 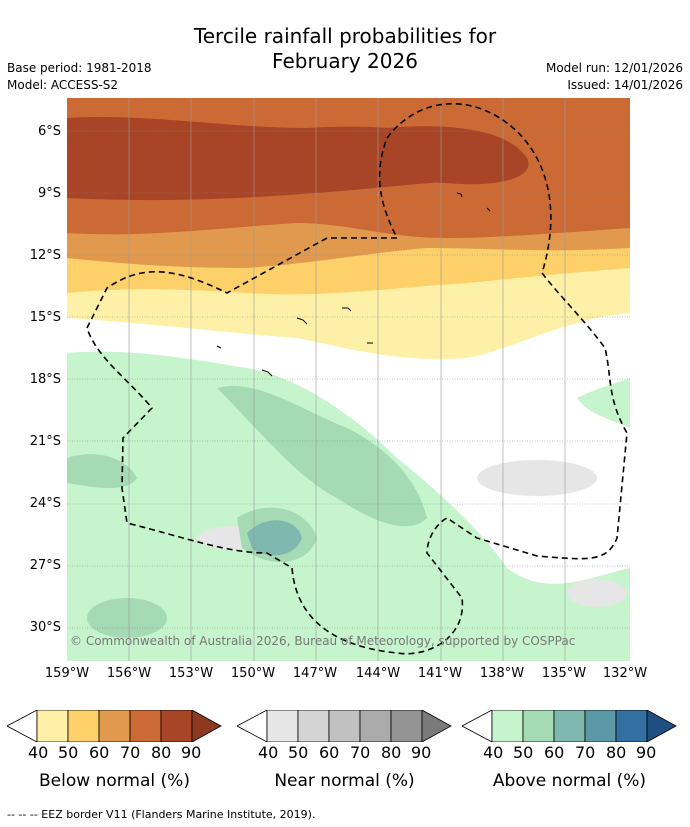 What do you see at coordinates (378, 673) in the screenshot?
I see `lon-label: 144°W` at bounding box center [378, 673].